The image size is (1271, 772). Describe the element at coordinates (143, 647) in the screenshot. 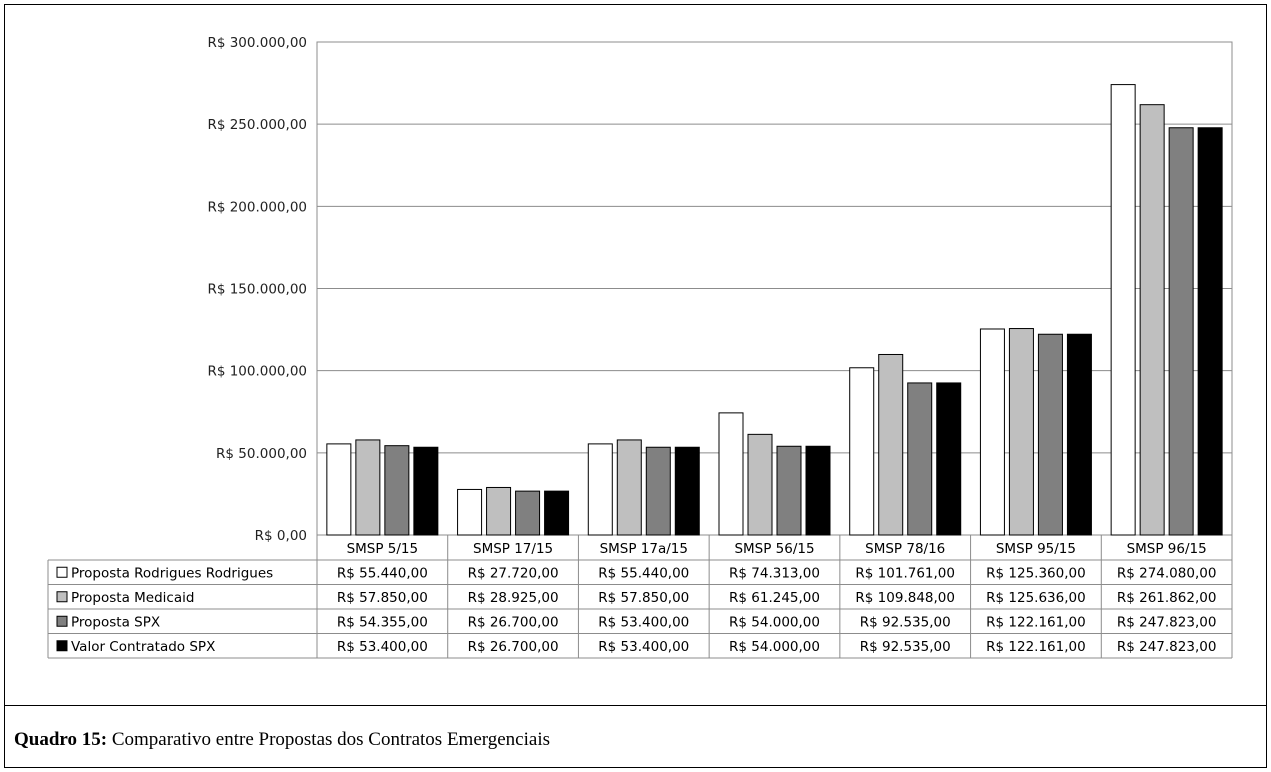

I see `legend-label: Valor Contratado SPX` at that location.